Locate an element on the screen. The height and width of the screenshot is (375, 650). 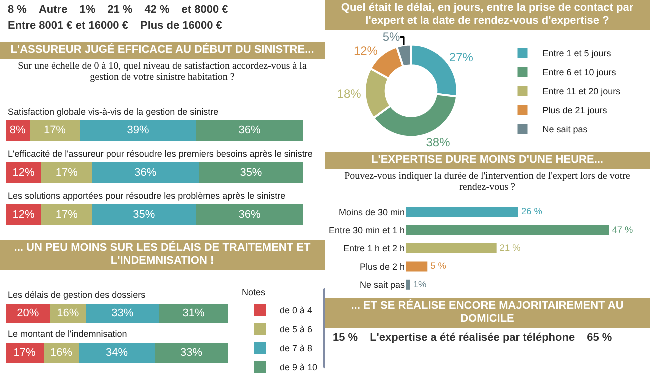
data-label: 39% is located at coordinates (138, 130).